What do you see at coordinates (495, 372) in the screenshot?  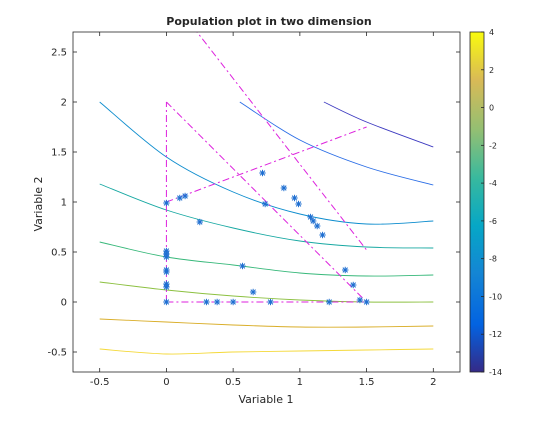 I see `colorbar-tick-label: -14` at bounding box center [495, 372].